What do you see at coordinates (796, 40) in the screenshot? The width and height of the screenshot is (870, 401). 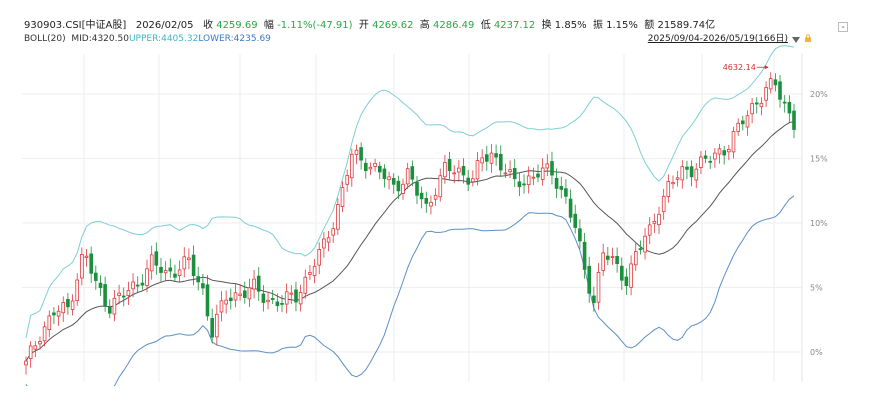 I see `dropdown-triangle-icon` at bounding box center [796, 40].